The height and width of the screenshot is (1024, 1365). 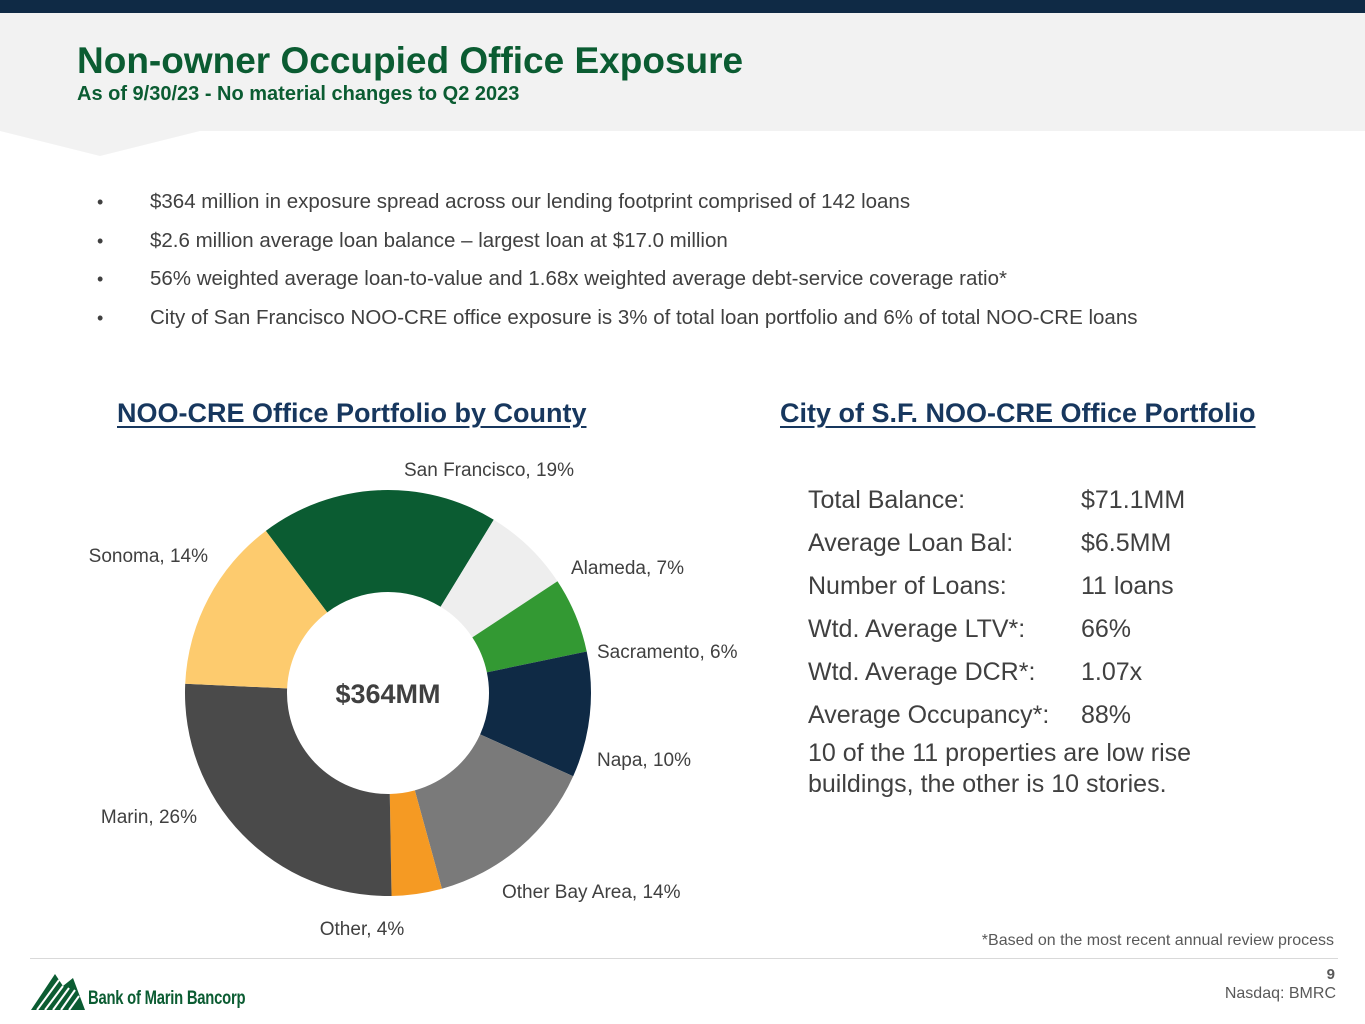 What do you see at coordinates (1048, 673) in the screenshot?
I see `stat-row-wtd-average-dcr: Wtd. Average DCR*: 1.07x` at bounding box center [1048, 673].